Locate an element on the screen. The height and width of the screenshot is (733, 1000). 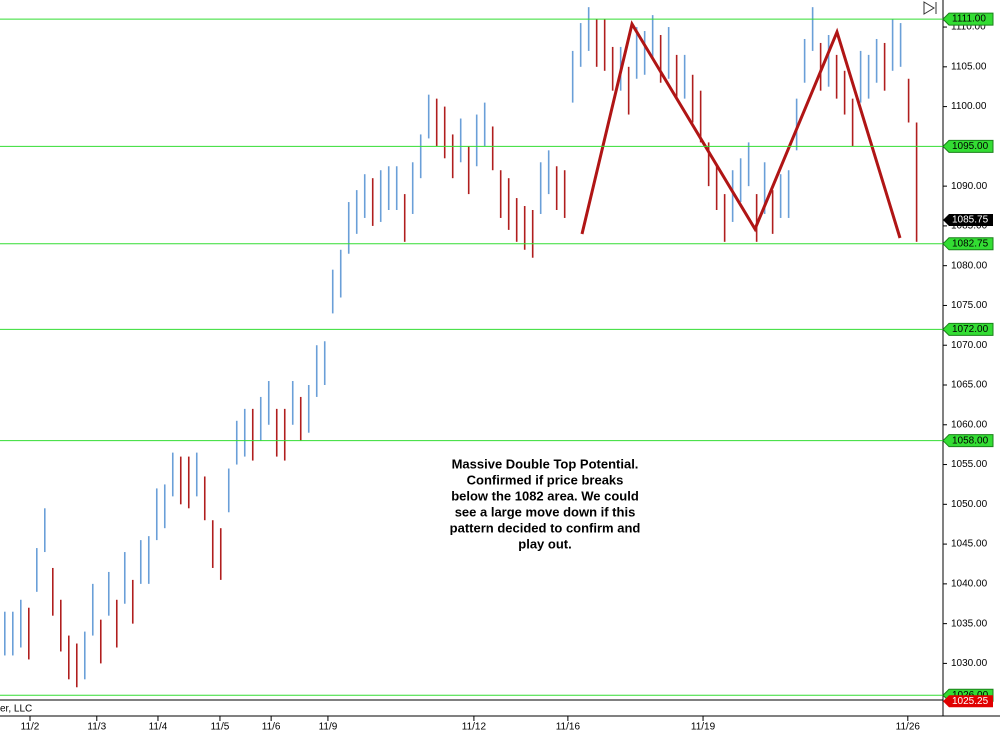
level-label: 1095.00 is located at coordinates (970, 146).